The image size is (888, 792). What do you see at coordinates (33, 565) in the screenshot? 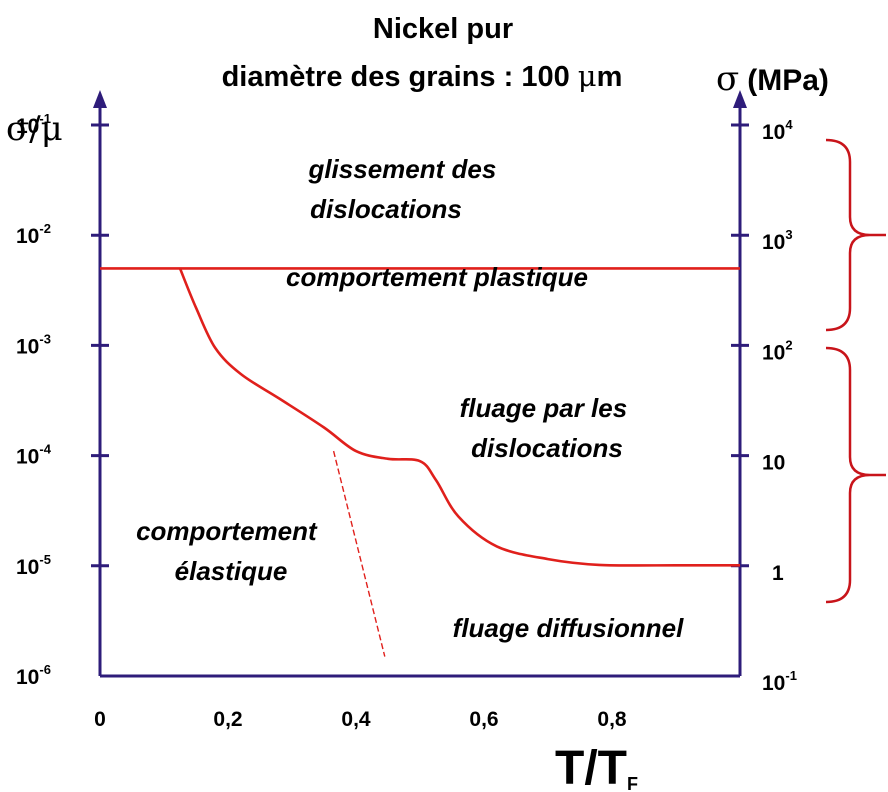
I see `y-left-tick-label: 10⁻⁵` at bounding box center [33, 565].